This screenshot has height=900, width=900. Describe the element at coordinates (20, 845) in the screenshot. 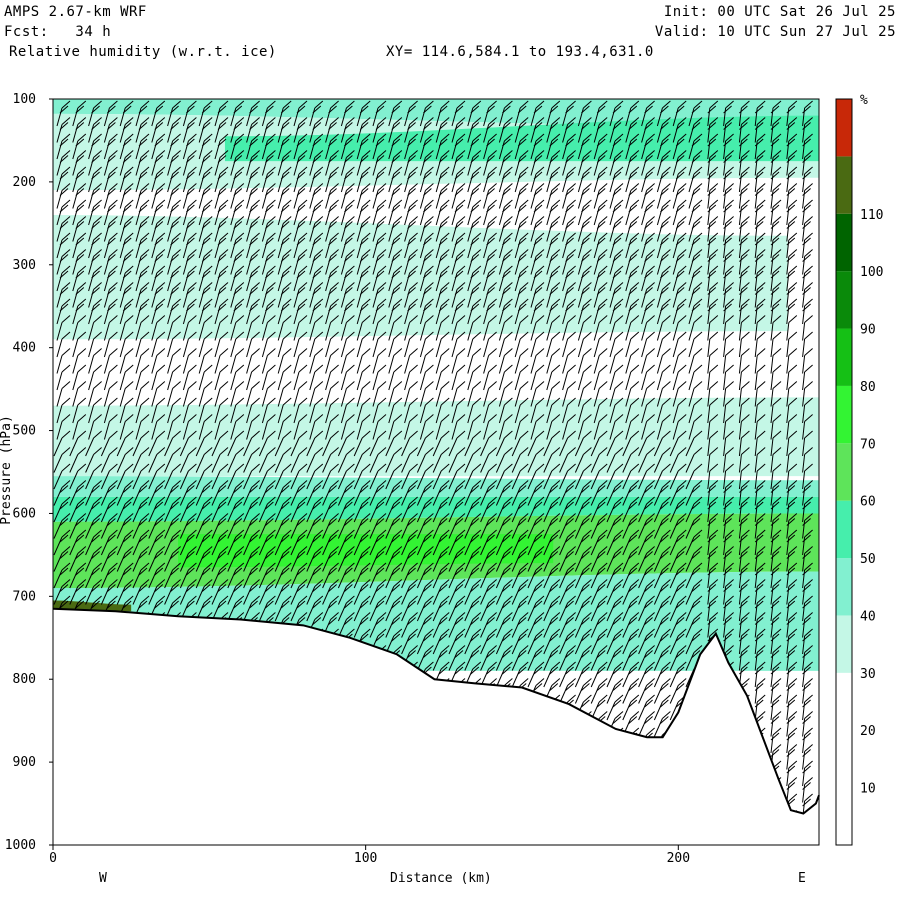

I see `y-tick-label: 1000` at that location.